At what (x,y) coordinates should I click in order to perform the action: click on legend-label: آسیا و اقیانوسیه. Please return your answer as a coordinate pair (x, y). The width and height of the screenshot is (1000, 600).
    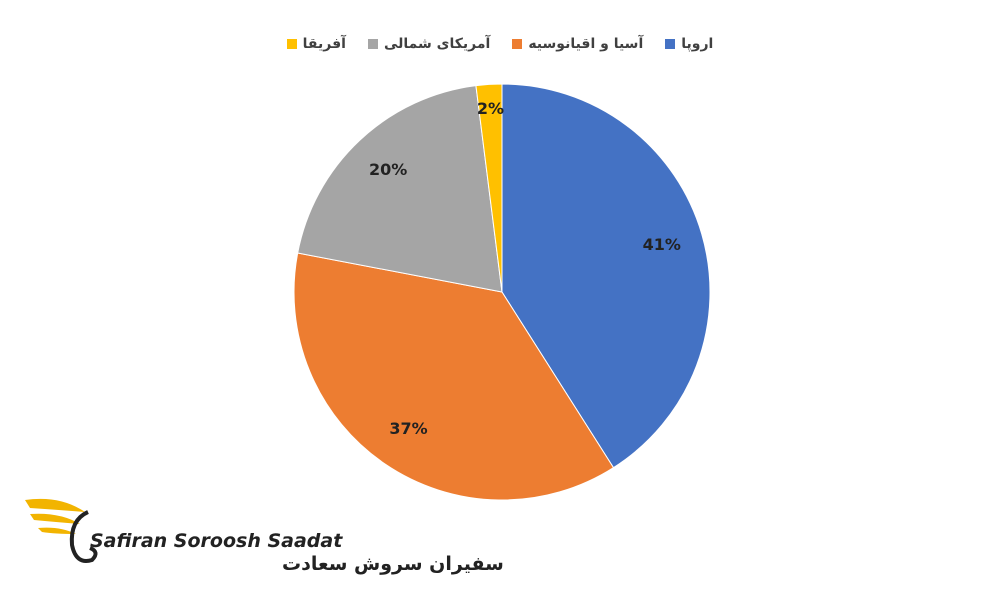
    Looking at the image, I should click on (586, 44).